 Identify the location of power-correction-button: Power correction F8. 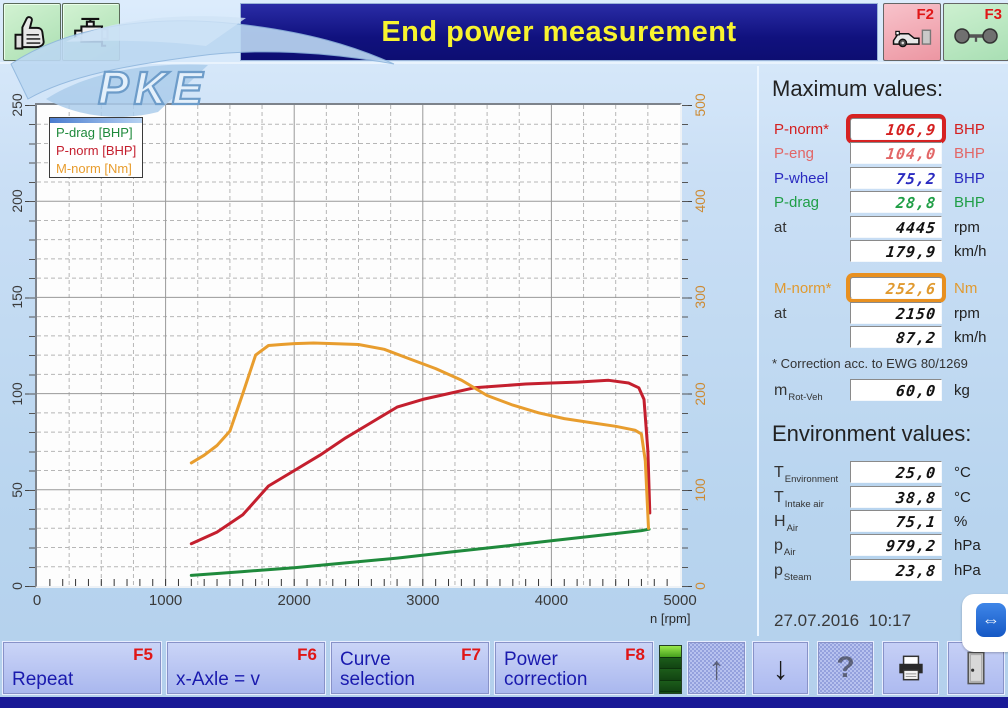
(574, 668).